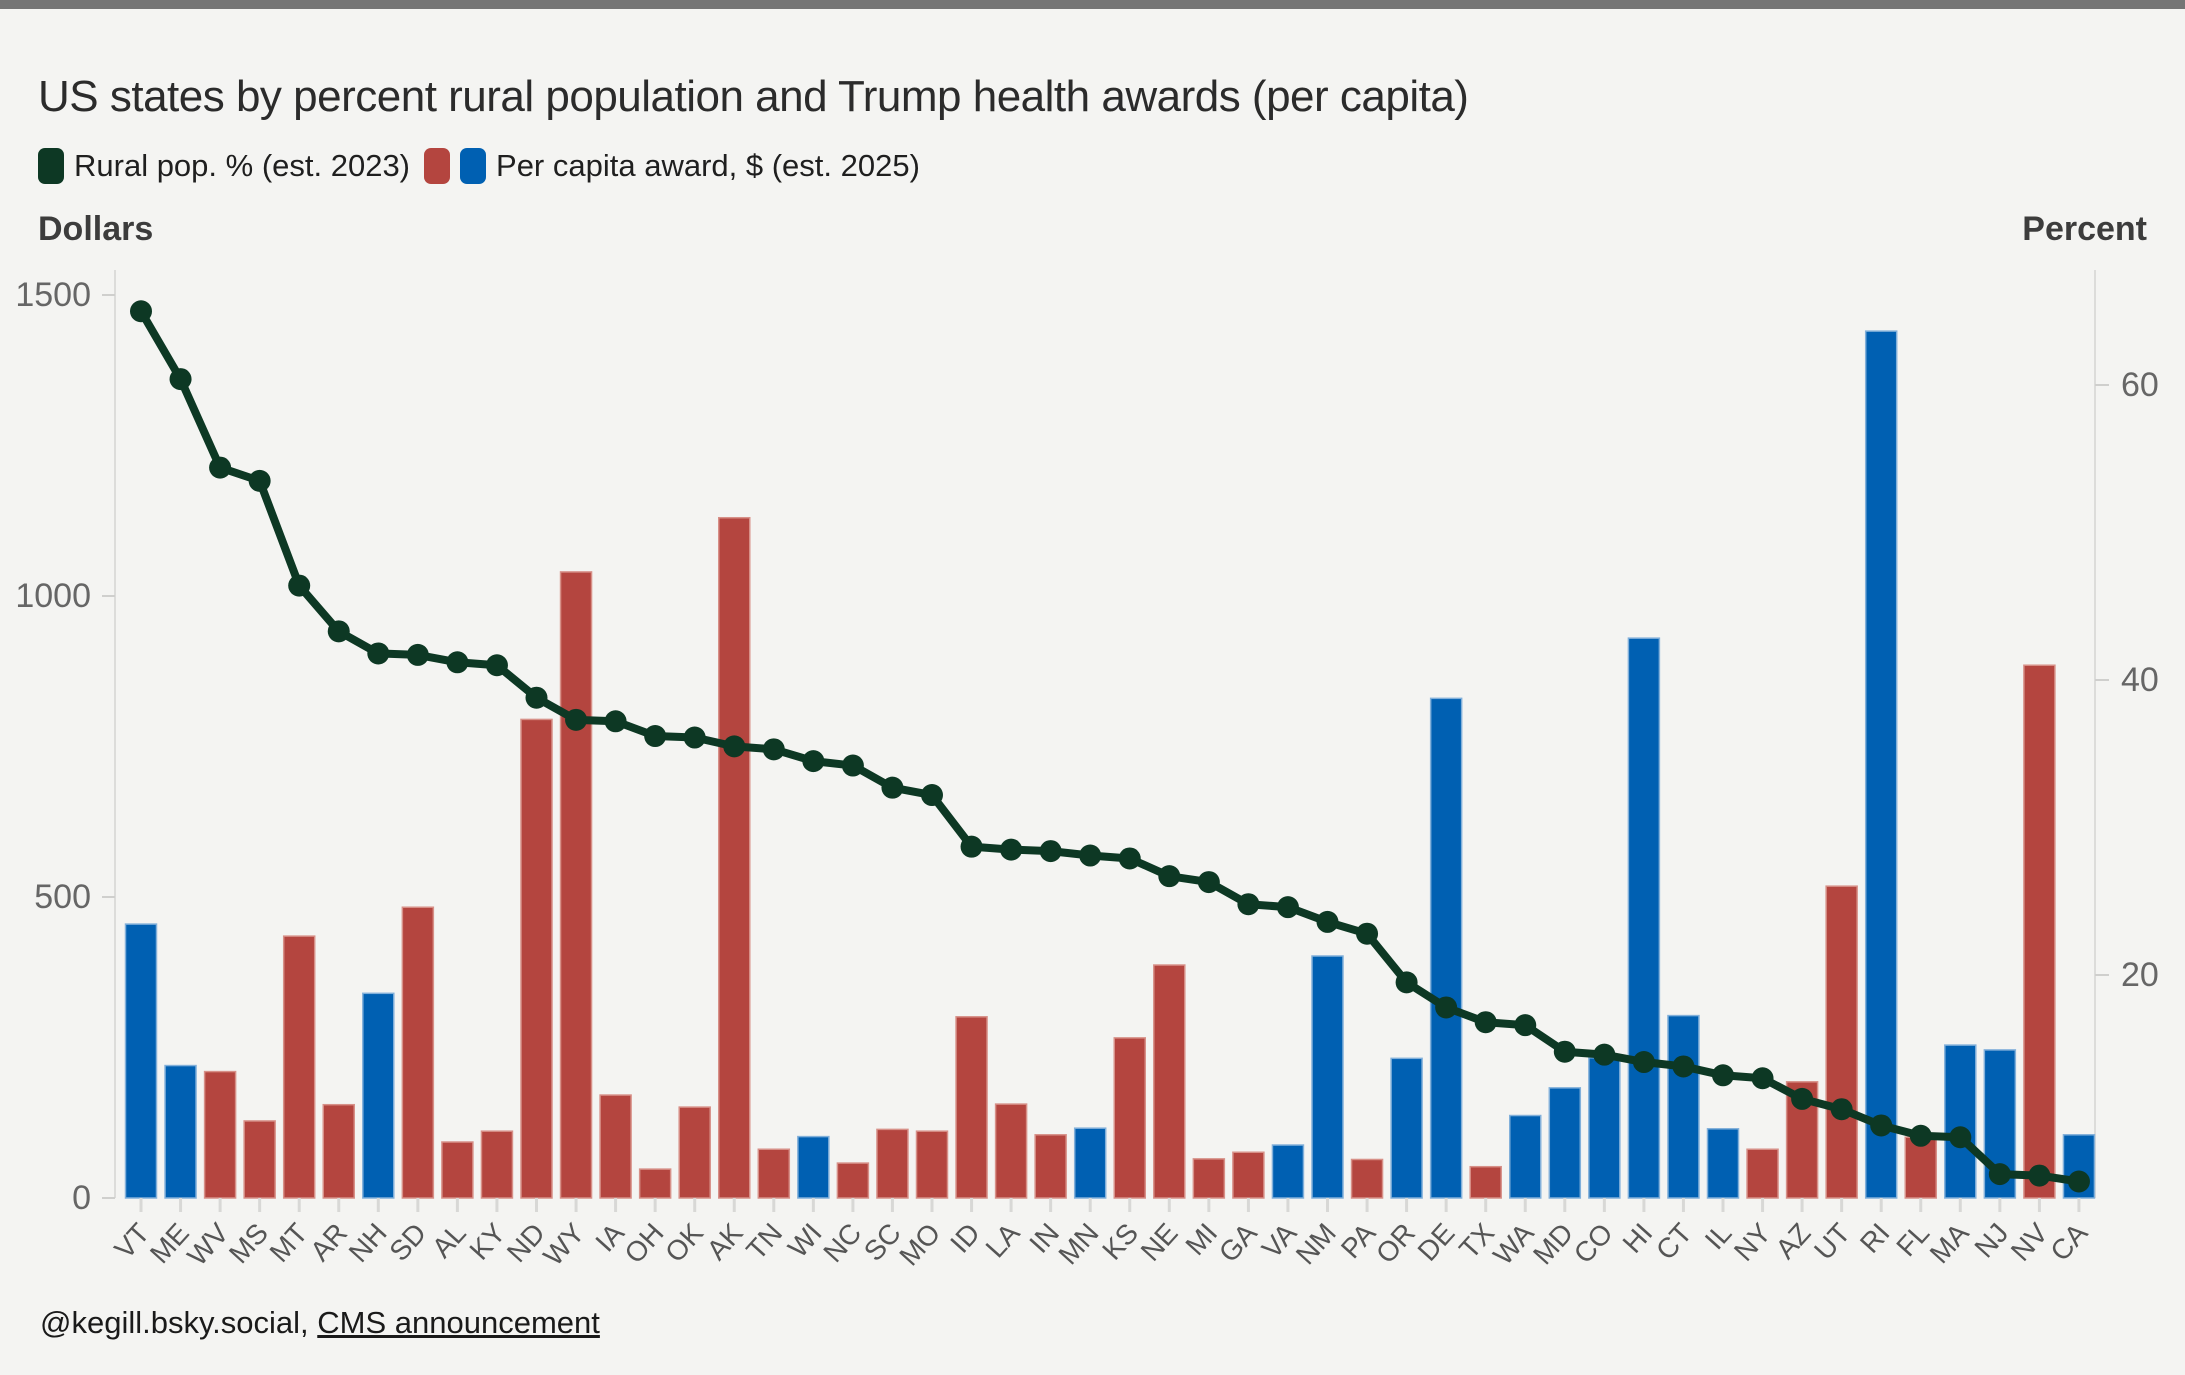 The image size is (2185, 1375). Describe the element at coordinates (141, 311) in the screenshot. I see `line-point-VT` at that location.